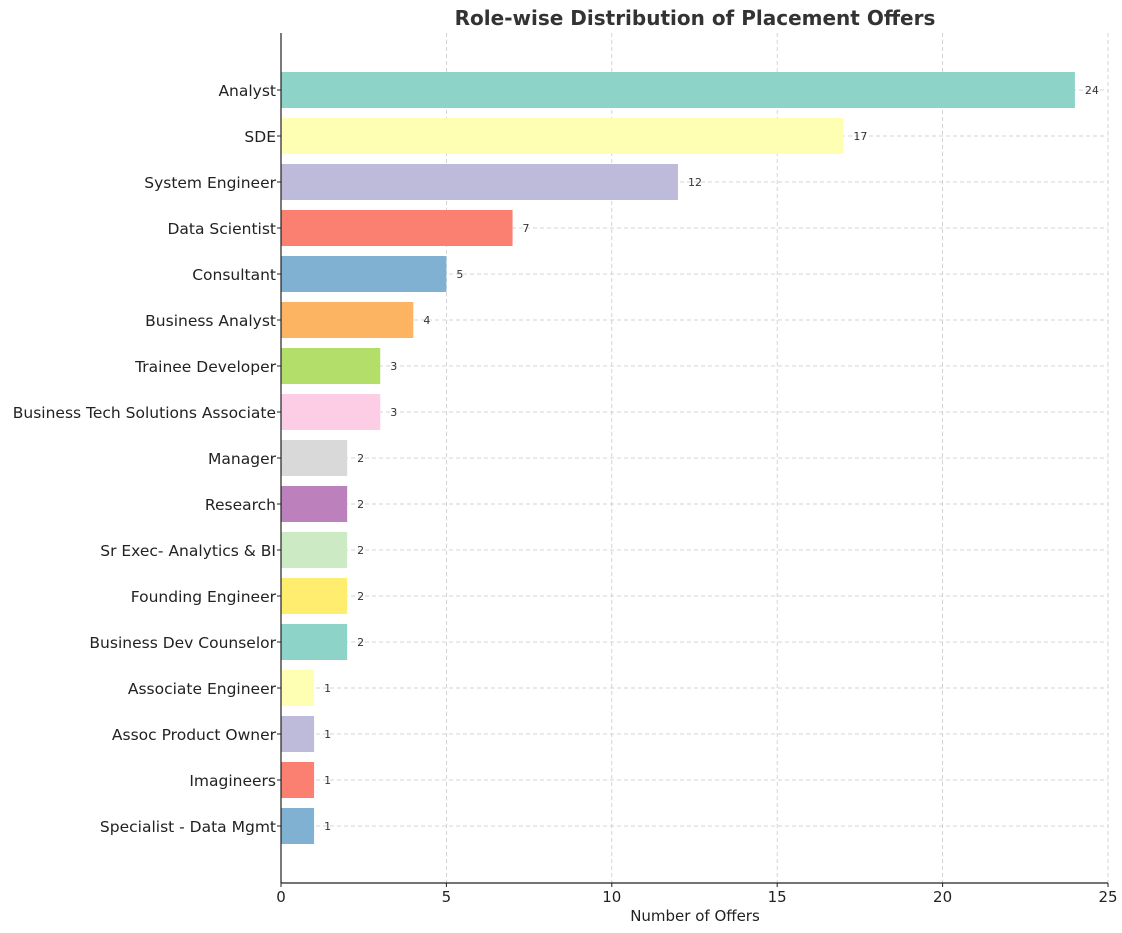  What do you see at coordinates (260, 137) in the screenshot?
I see `category-label: SDE` at bounding box center [260, 137].